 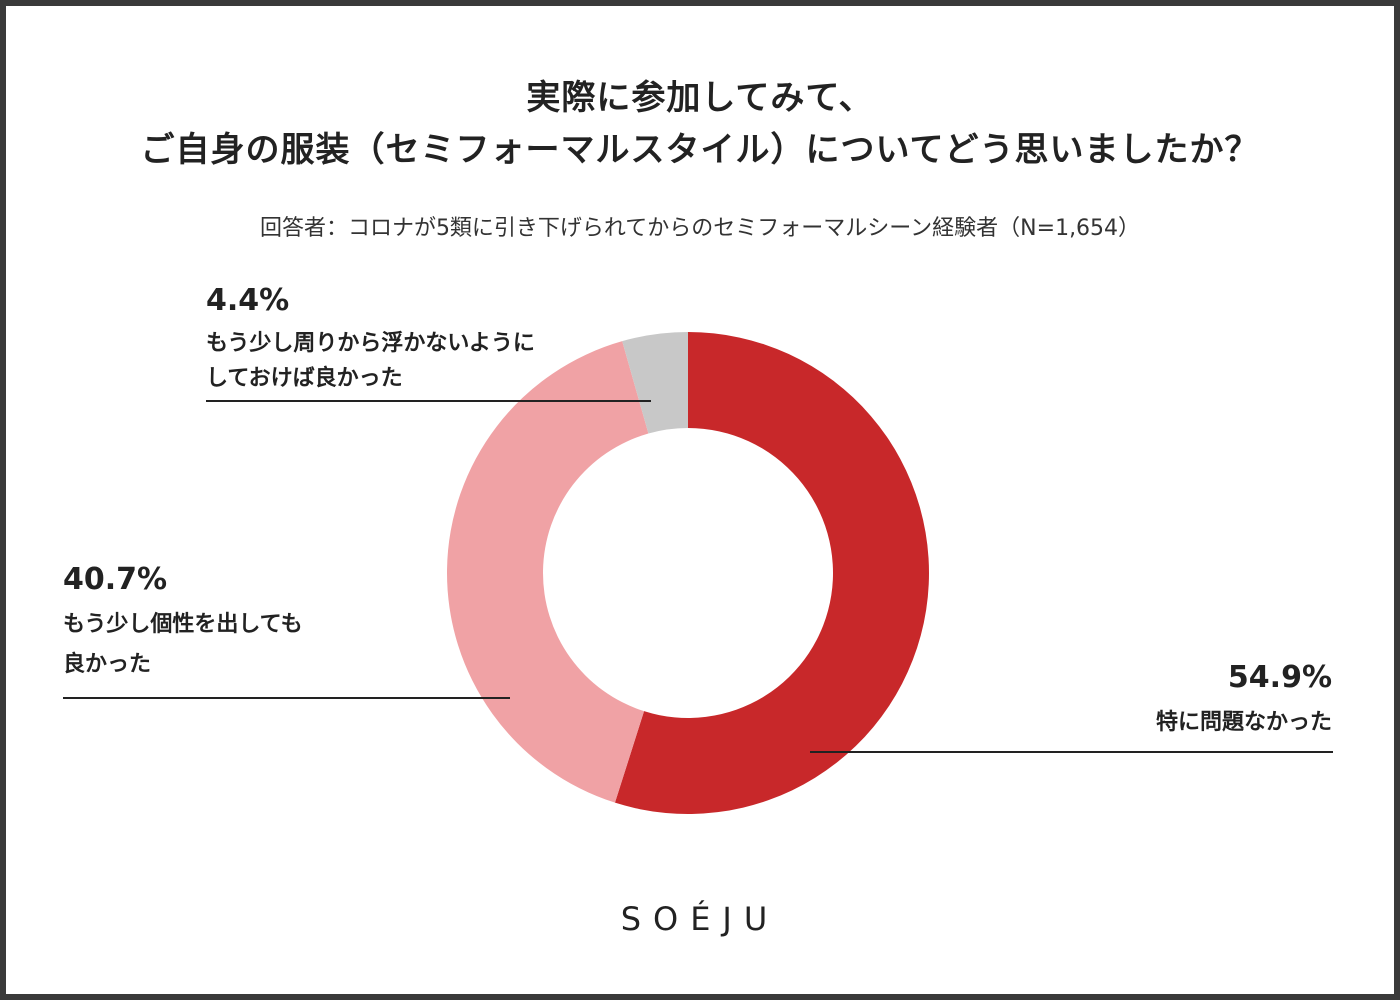 What do you see at coordinates (1279, 677) in the screenshot?
I see `slice-1-percent: 54.9%` at bounding box center [1279, 677].